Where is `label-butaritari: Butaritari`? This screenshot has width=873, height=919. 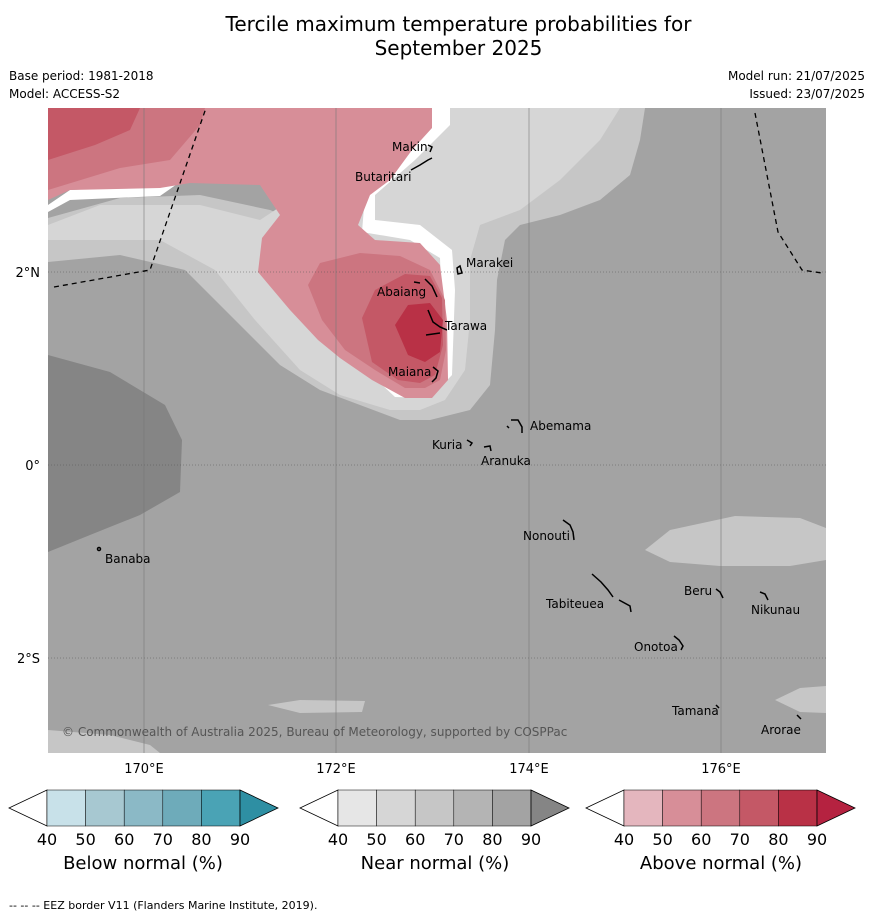 label-butaritari: Butaritari is located at coordinates (383, 177).